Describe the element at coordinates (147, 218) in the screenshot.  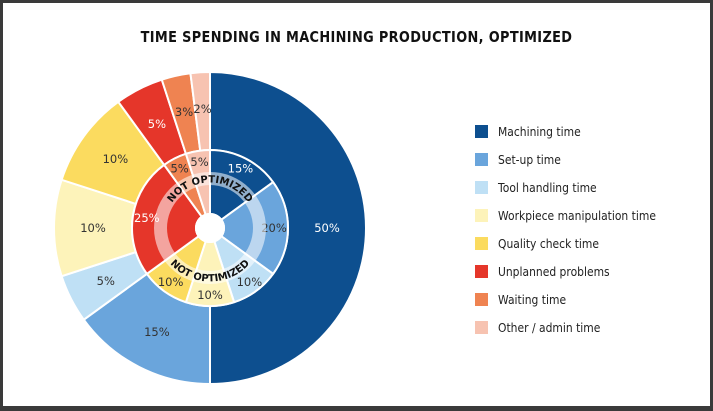
I see `data-label-inner-5: 25%` at that location.